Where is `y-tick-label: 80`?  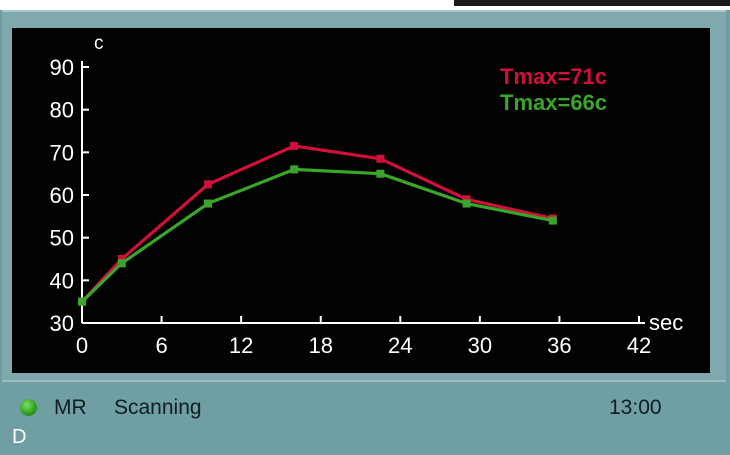 y-tick-label: 80 is located at coordinates (62, 110).